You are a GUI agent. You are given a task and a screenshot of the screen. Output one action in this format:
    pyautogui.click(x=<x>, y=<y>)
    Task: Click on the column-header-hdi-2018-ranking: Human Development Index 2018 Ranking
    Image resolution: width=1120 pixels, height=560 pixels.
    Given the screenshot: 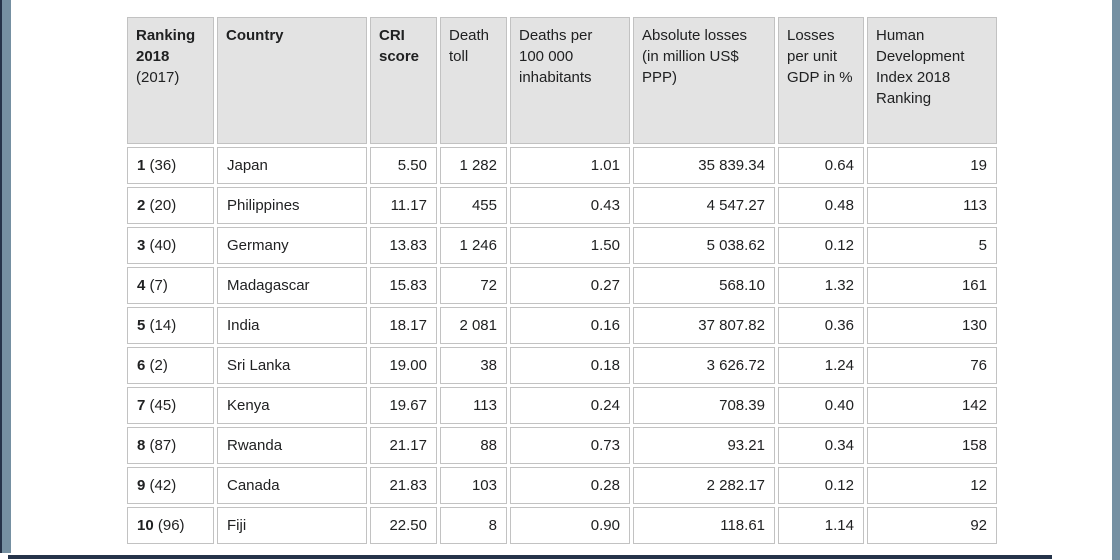 What is the action you would take?
    pyautogui.click(x=932, y=80)
    